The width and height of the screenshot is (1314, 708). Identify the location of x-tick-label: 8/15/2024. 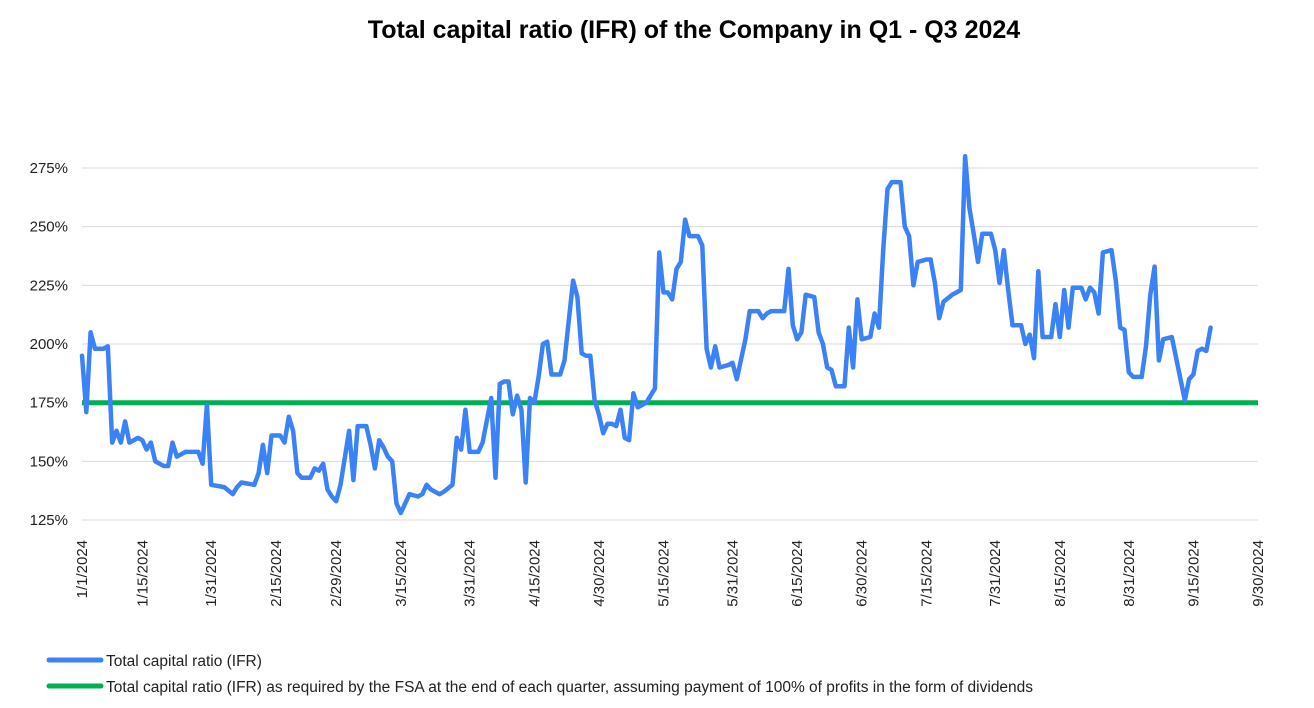
(1060, 573).